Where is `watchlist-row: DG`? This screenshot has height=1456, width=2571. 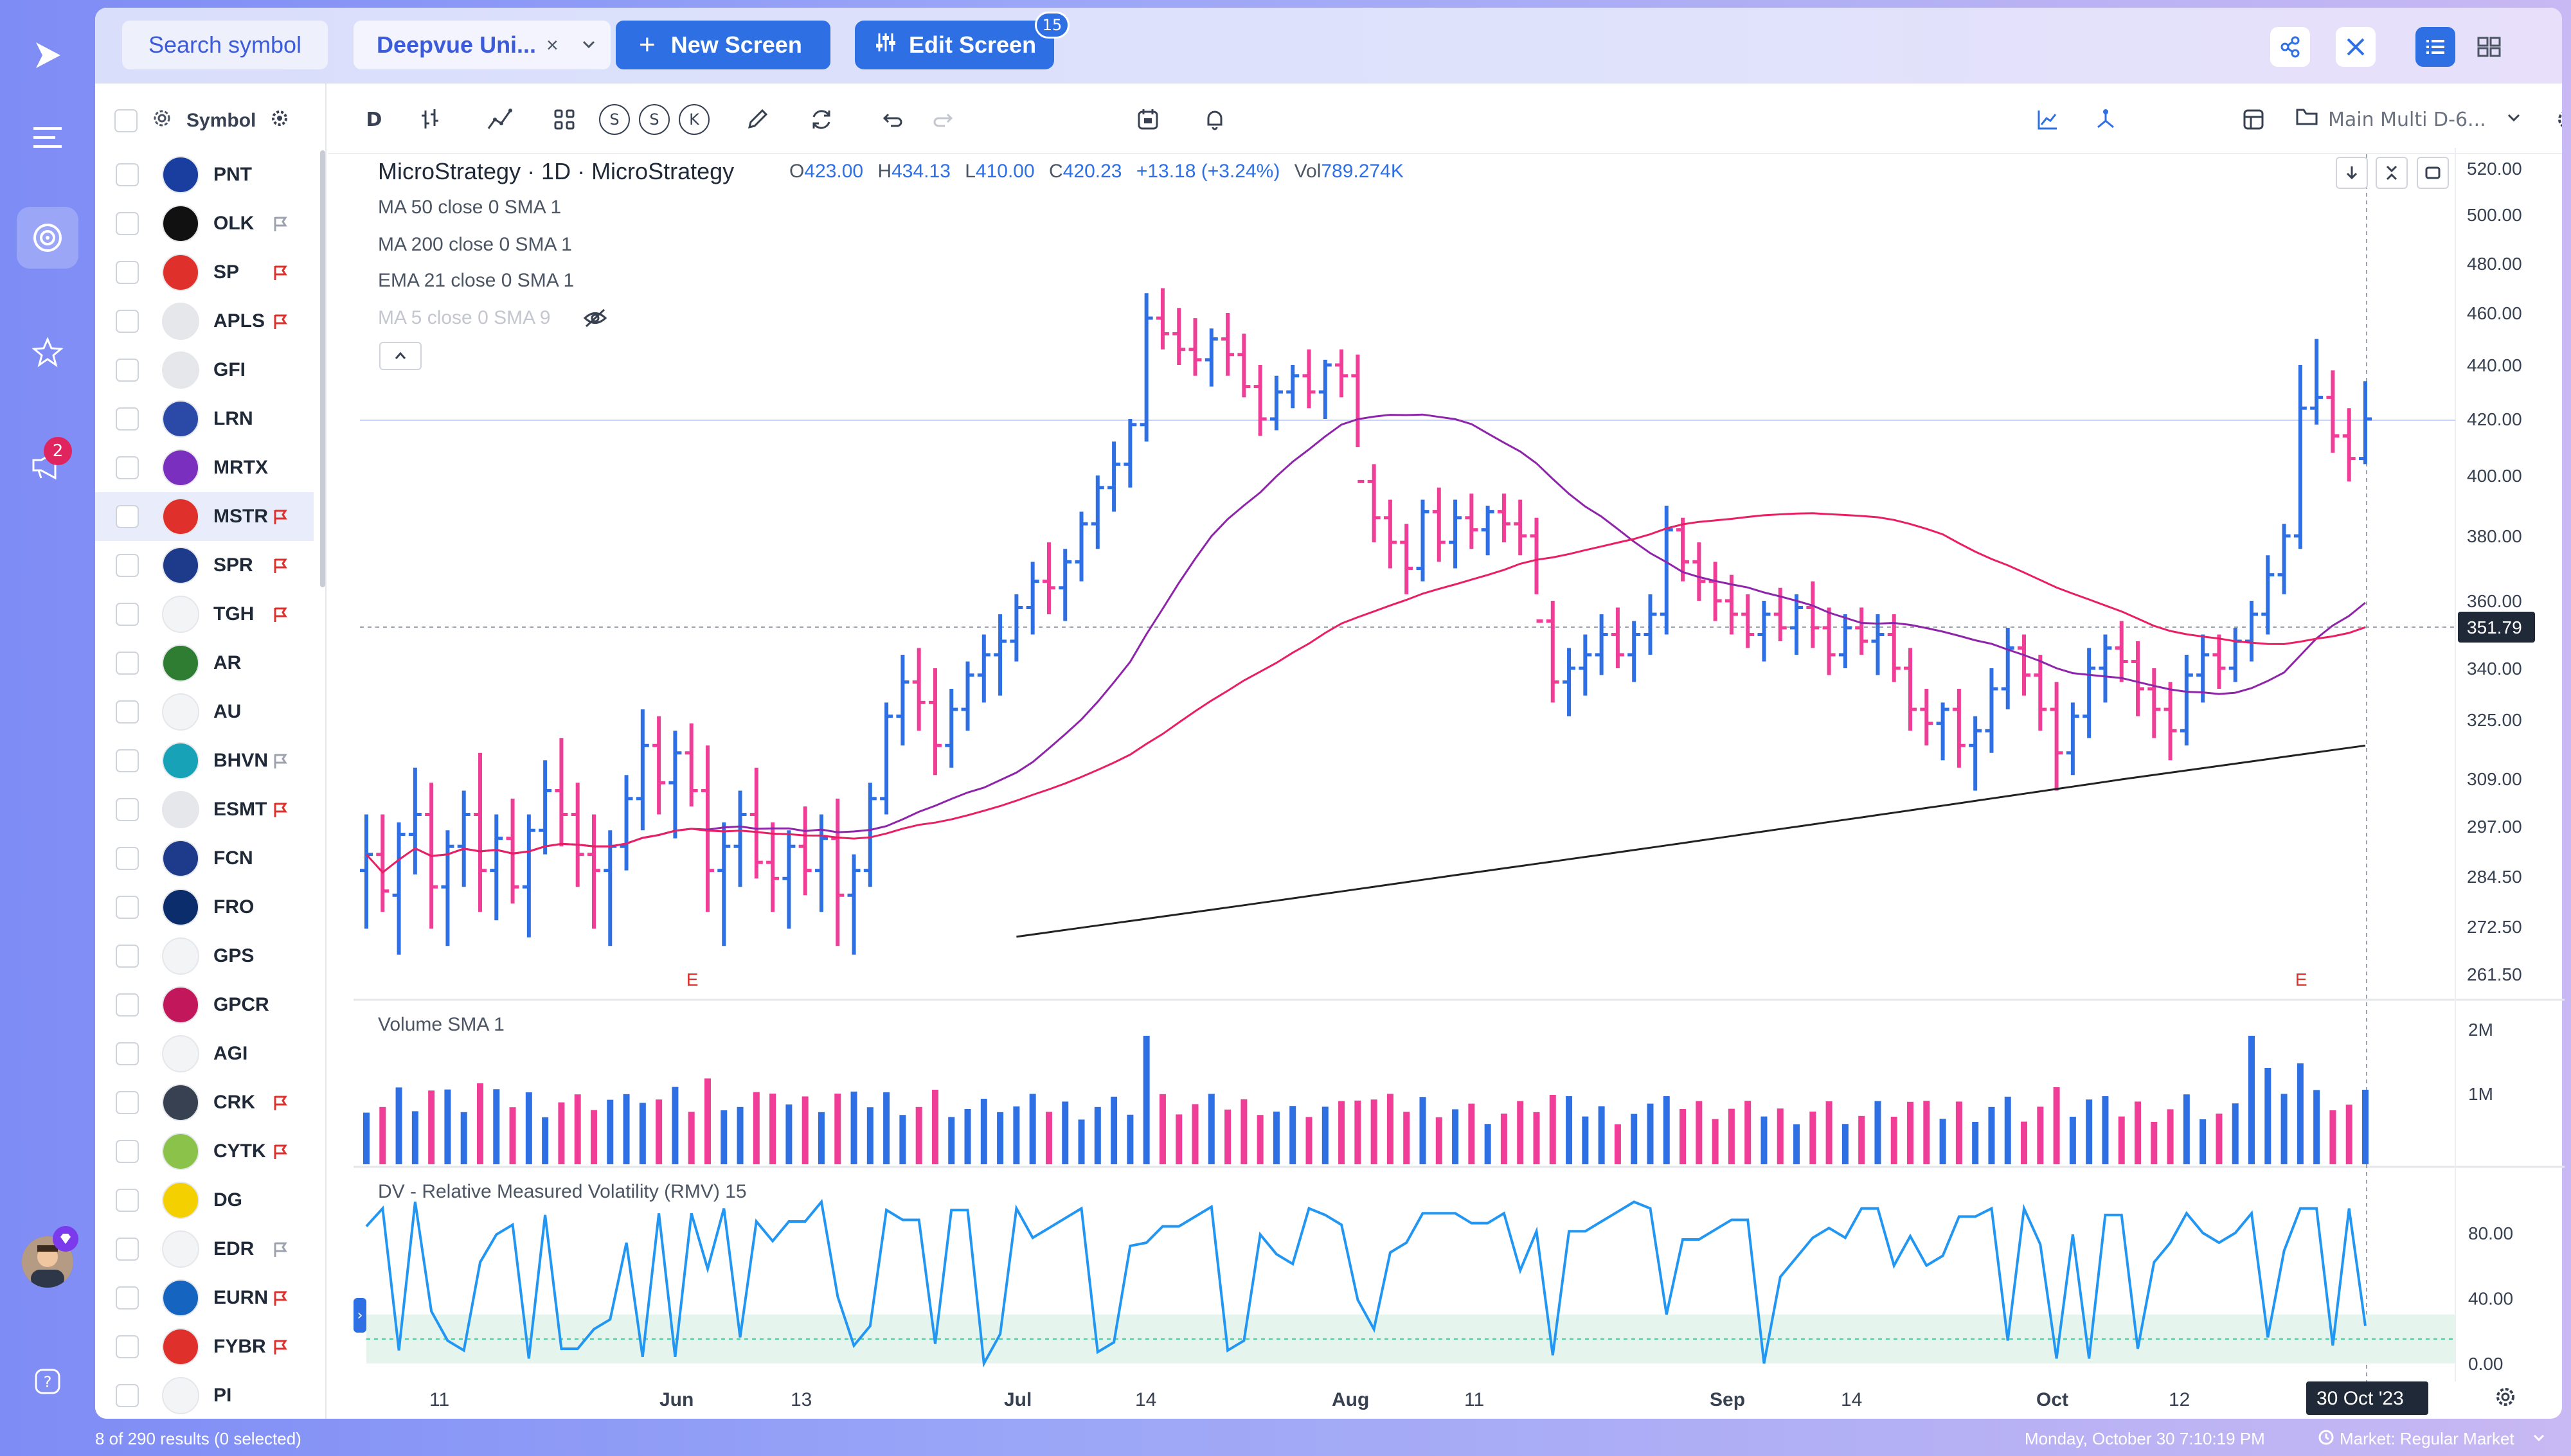 watchlist-row: DG is located at coordinates (205, 1200).